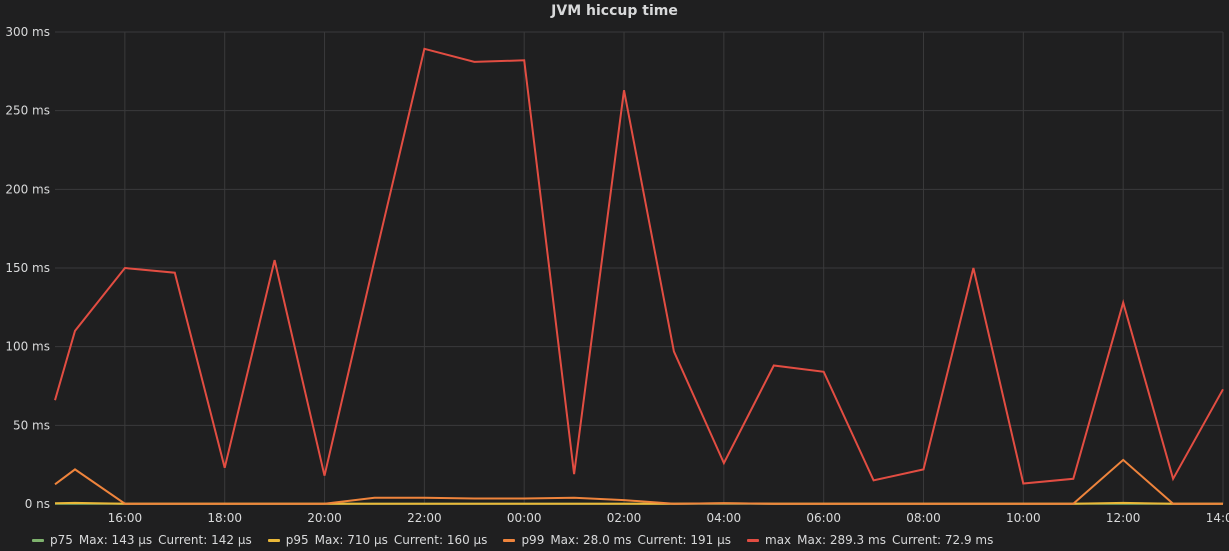 The width and height of the screenshot is (1229, 551). I want to click on legend-item-max: max Max: 289.3 ms Current: 72.9 ms, so click(873, 540).